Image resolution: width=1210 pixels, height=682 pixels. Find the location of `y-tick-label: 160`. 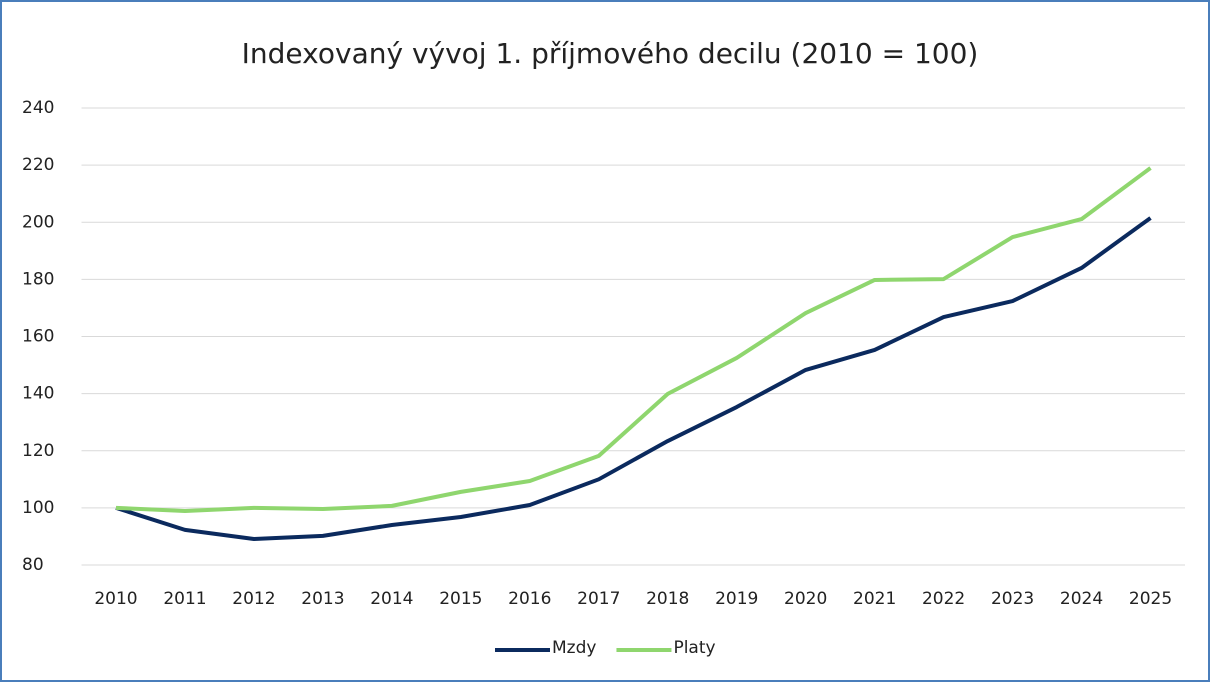

y-tick-label: 160 is located at coordinates (38, 337).